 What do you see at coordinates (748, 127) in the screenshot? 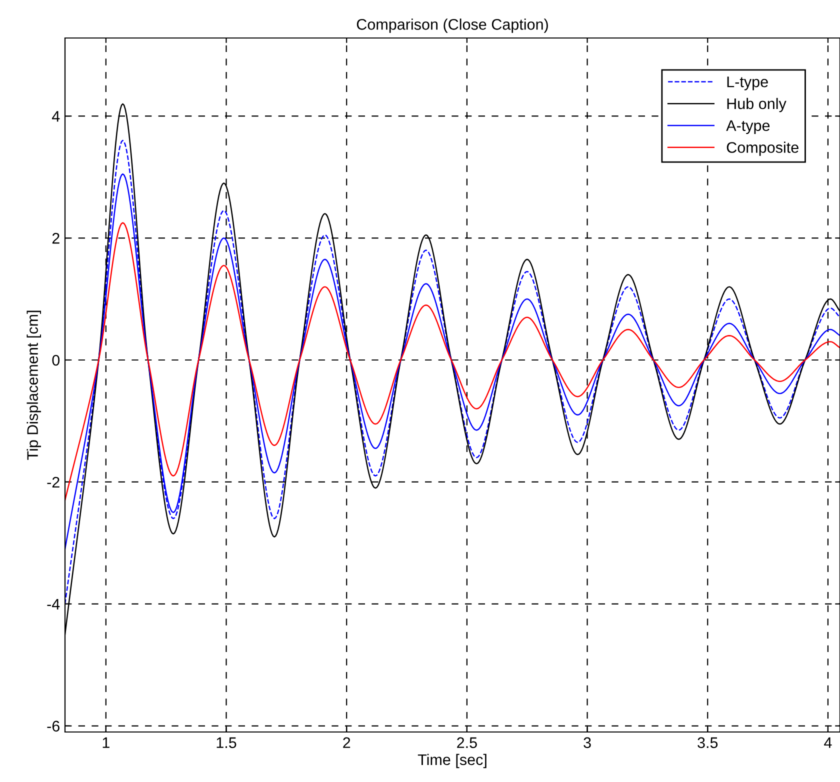
I see `legend-label: A-type` at bounding box center [748, 127].